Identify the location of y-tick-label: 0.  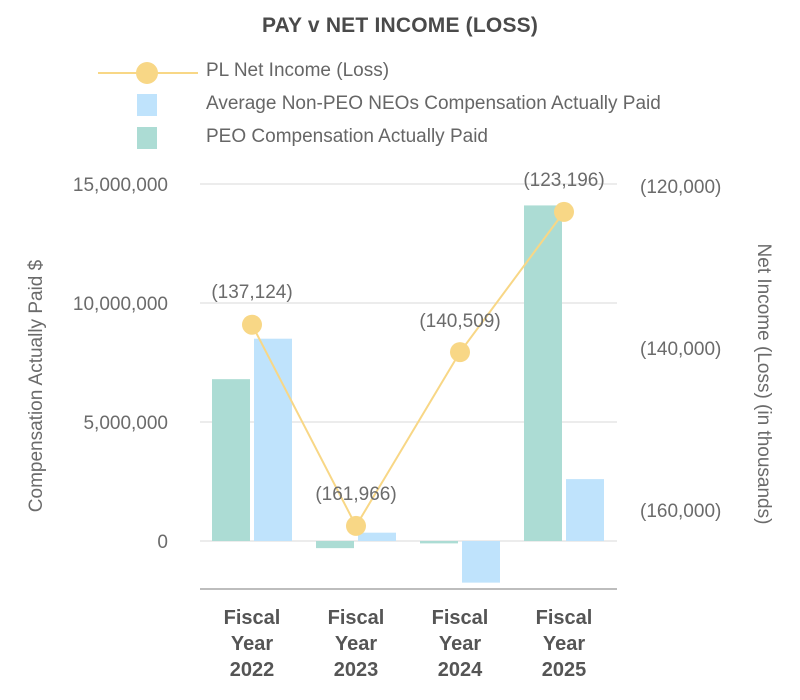
(162, 542).